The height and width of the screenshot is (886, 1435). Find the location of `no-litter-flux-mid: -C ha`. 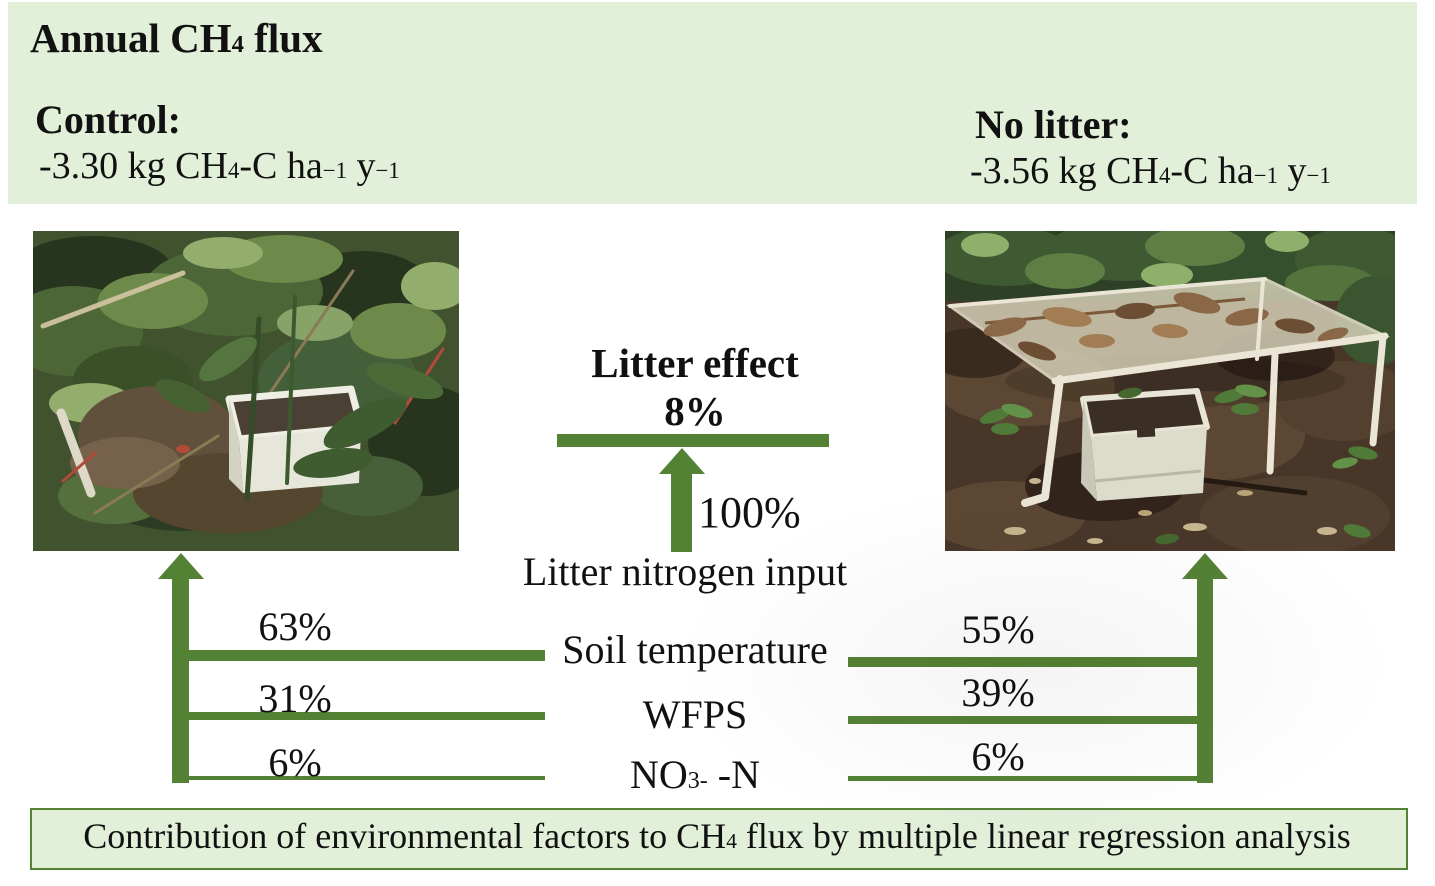

no-litter-flux-mid: -C ha is located at coordinates (1212, 171).